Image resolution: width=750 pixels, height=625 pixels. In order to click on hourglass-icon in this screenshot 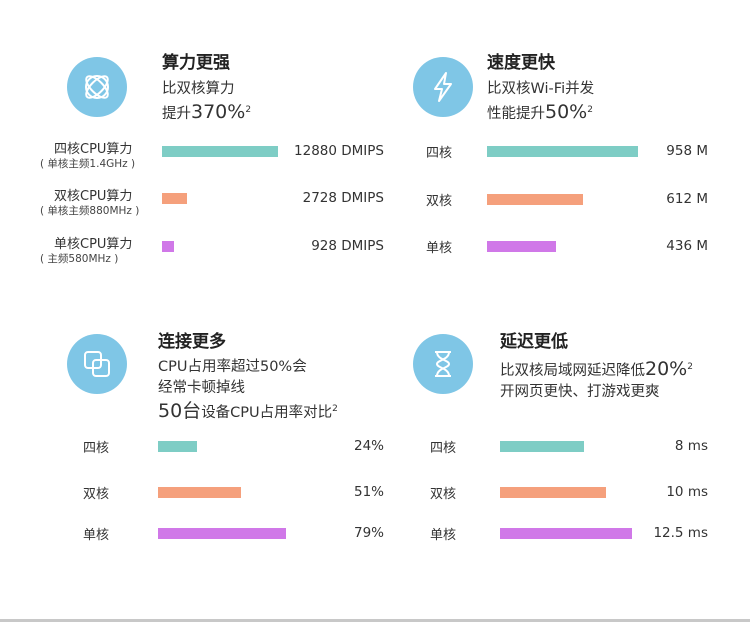, I will do `click(443, 364)`.